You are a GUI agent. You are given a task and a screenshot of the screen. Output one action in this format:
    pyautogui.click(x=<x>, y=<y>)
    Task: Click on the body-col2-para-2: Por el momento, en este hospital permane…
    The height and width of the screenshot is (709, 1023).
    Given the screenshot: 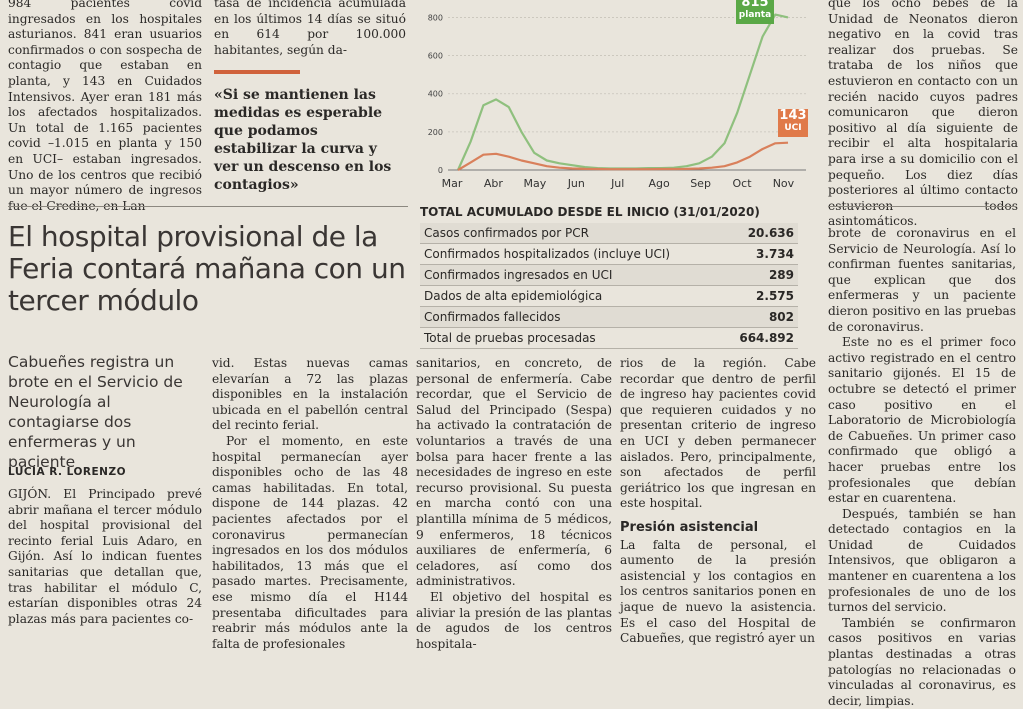 What is the action you would take?
    pyautogui.click(x=310, y=542)
    